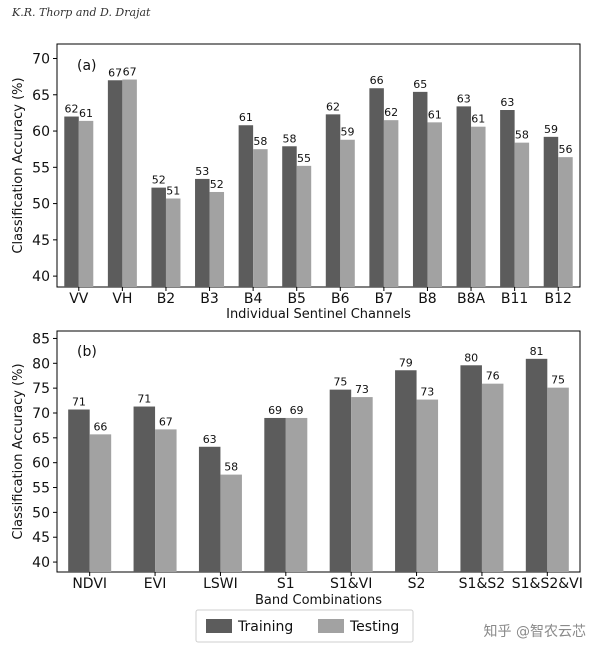 This screenshot has width=600, height=657. Describe the element at coordinates (534, 632) in the screenshot. I see `watermark-text: 知乎 @智农云芯` at that location.